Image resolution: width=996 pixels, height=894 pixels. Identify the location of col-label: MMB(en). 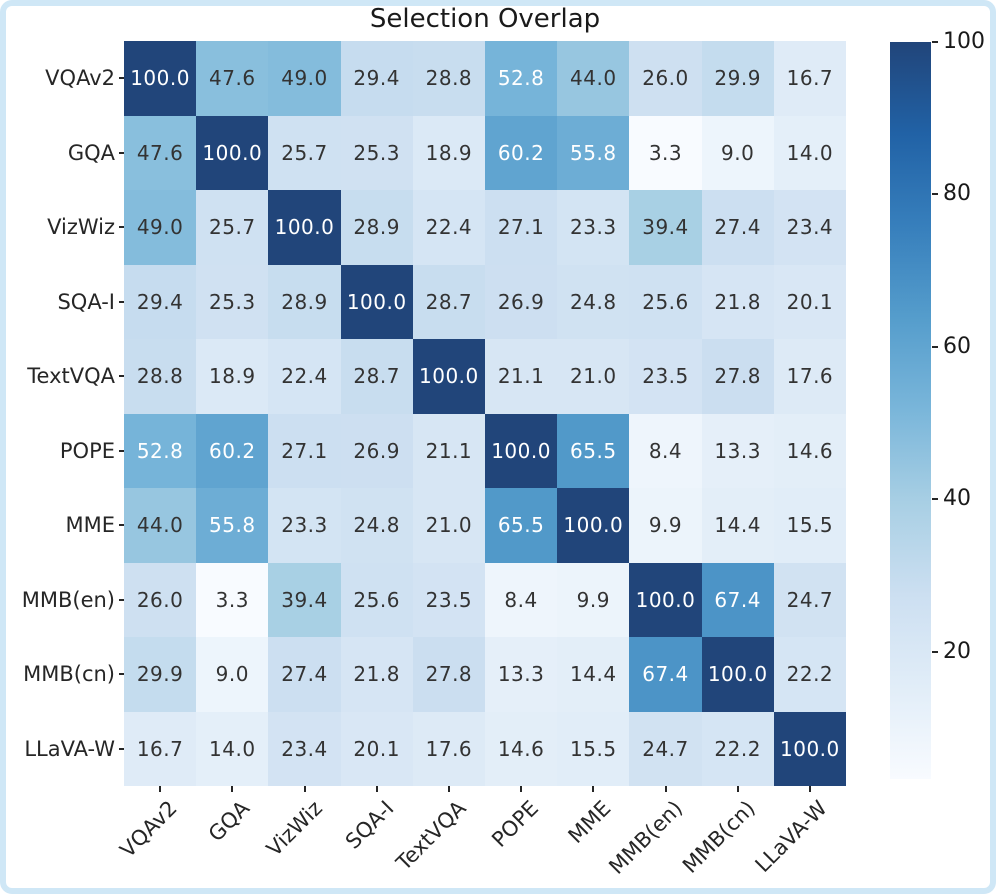
(646, 837).